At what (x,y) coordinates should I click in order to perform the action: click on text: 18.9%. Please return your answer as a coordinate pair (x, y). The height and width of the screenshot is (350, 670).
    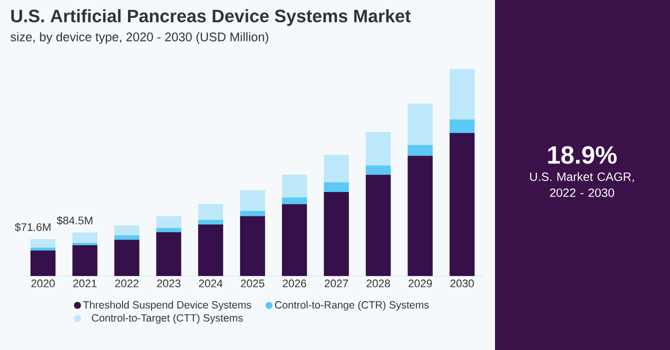
    Looking at the image, I should click on (582, 155).